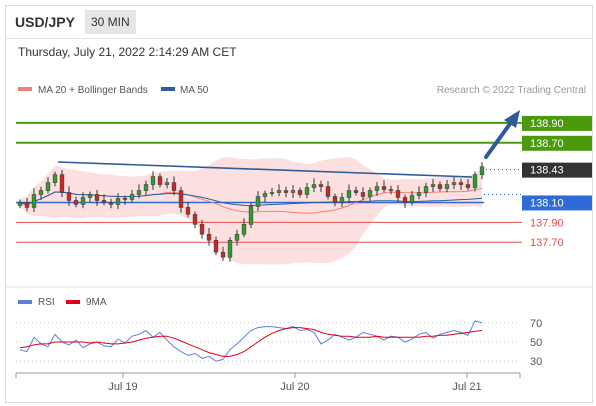 This screenshot has height=406, width=596. Describe the element at coordinates (547, 243) in the screenshot. I see `support-label: 137.70` at that location.